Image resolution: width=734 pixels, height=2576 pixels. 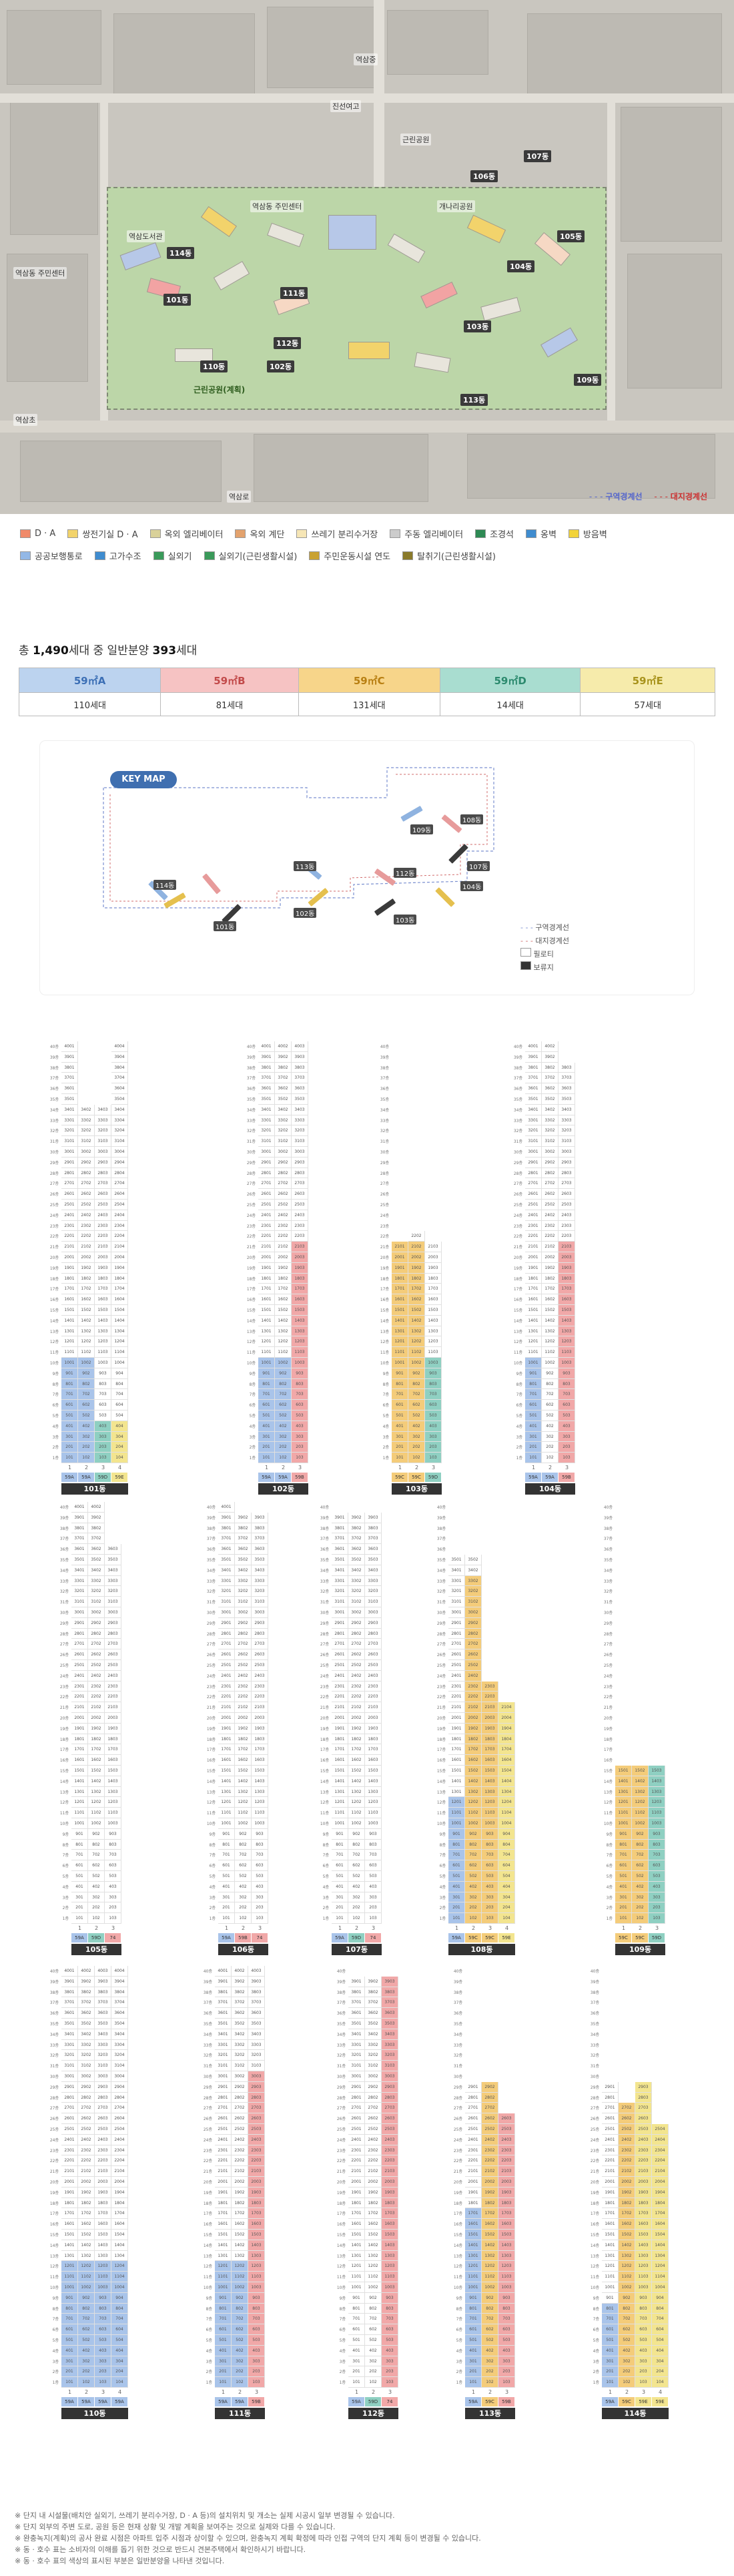 What do you see at coordinates (283, 1310) in the screenshot?
I see `unit-cell: 1502` at bounding box center [283, 1310].